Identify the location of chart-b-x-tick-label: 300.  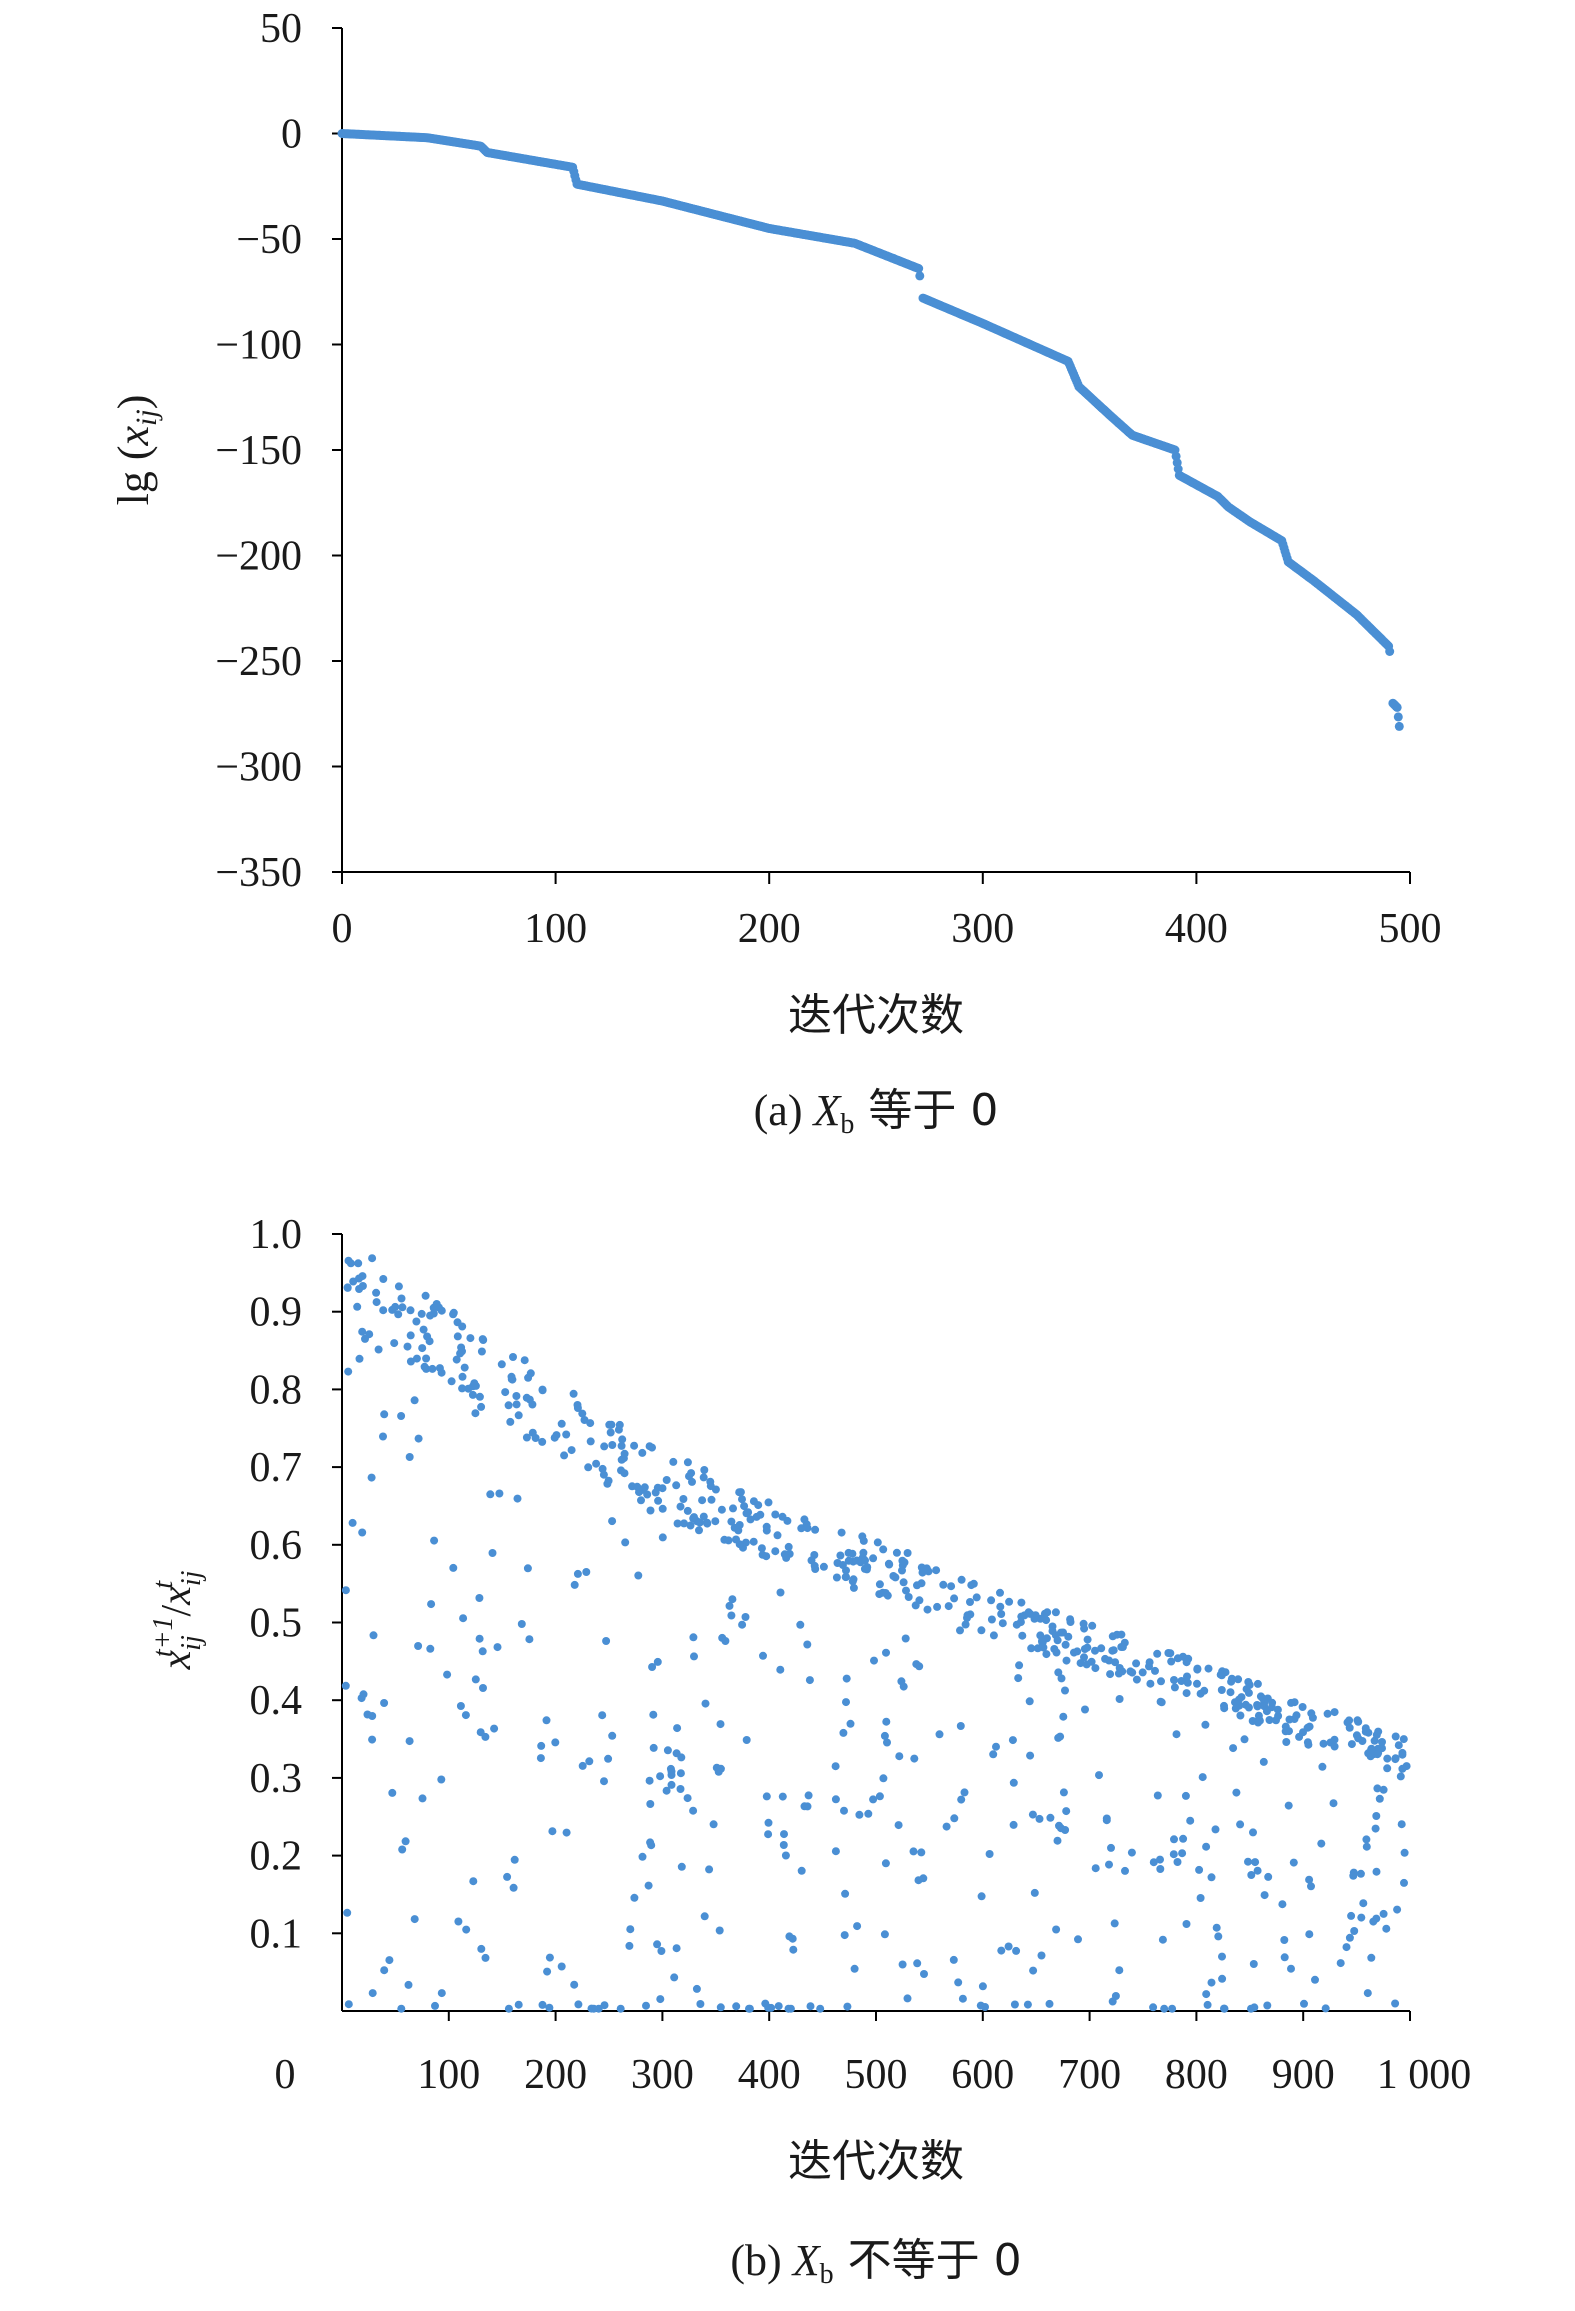
(662, 2075).